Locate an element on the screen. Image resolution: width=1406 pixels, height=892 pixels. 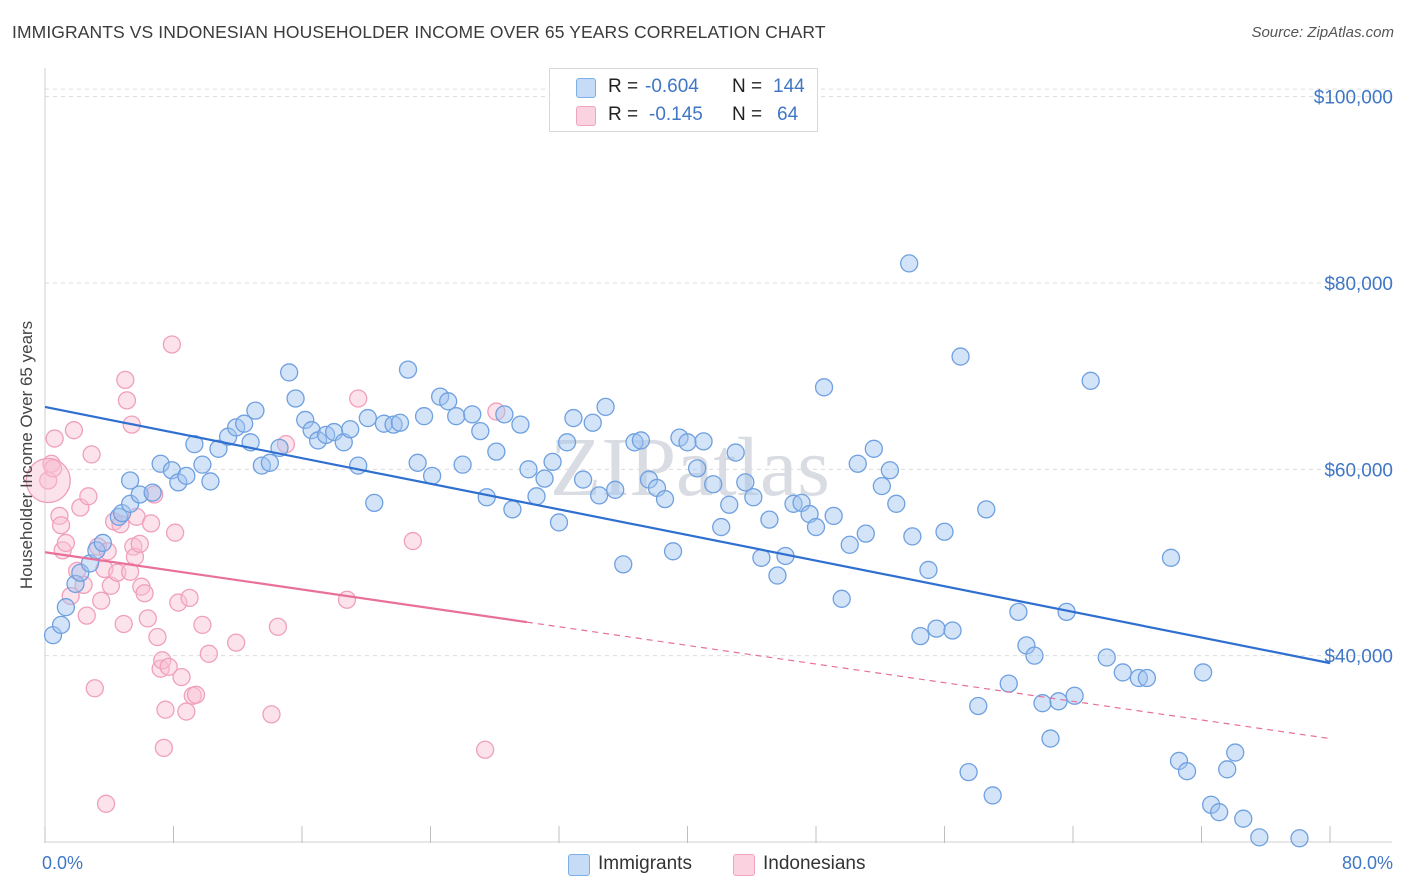
x-tick-labels: 0.0% 80.0% is located at coordinates (717, 863).